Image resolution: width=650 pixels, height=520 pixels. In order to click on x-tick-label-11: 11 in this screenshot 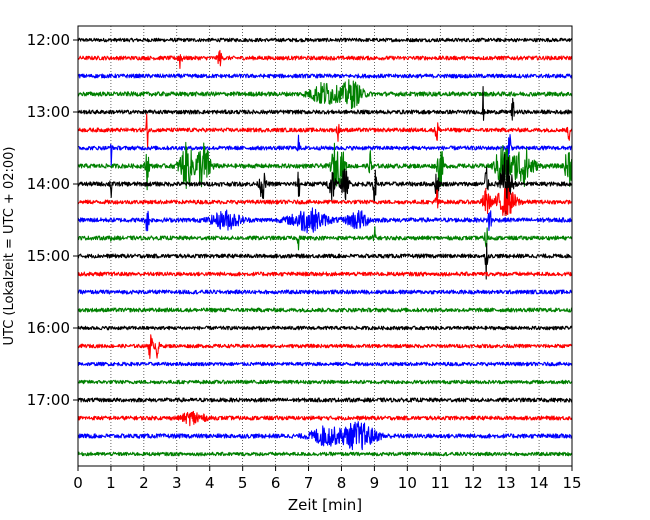, I will do `click(440, 483)`.